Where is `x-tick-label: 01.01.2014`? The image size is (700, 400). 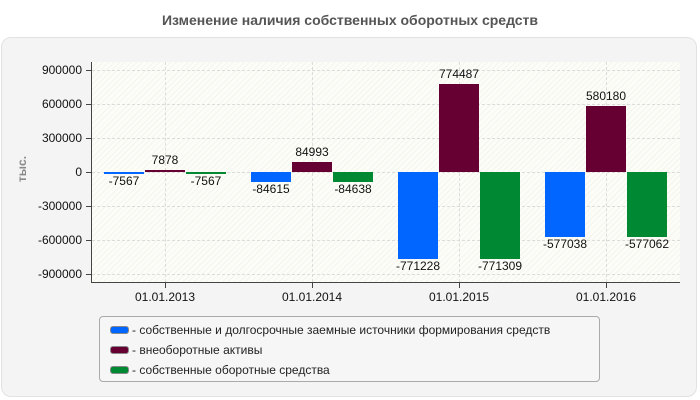 x-tick-label: 01.01.2014 is located at coordinates (312, 297).